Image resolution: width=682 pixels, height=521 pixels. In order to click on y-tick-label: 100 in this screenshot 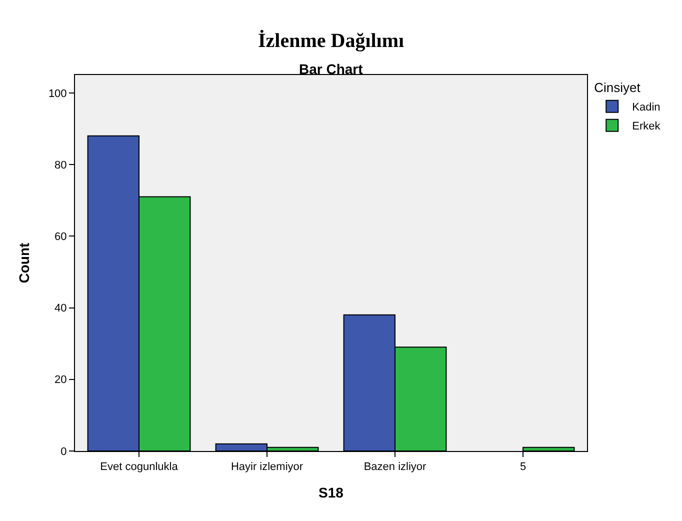, I will do `click(57, 94)`.